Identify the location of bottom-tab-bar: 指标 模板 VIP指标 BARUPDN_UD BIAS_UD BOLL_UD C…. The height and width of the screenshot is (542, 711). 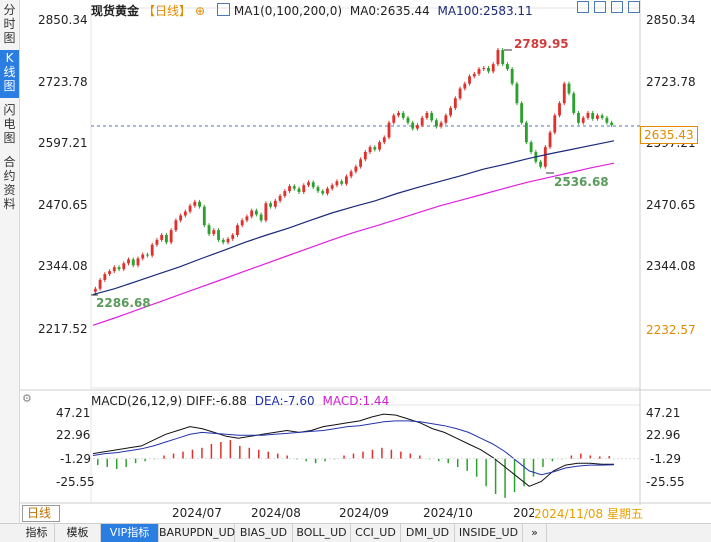
(355, 532).